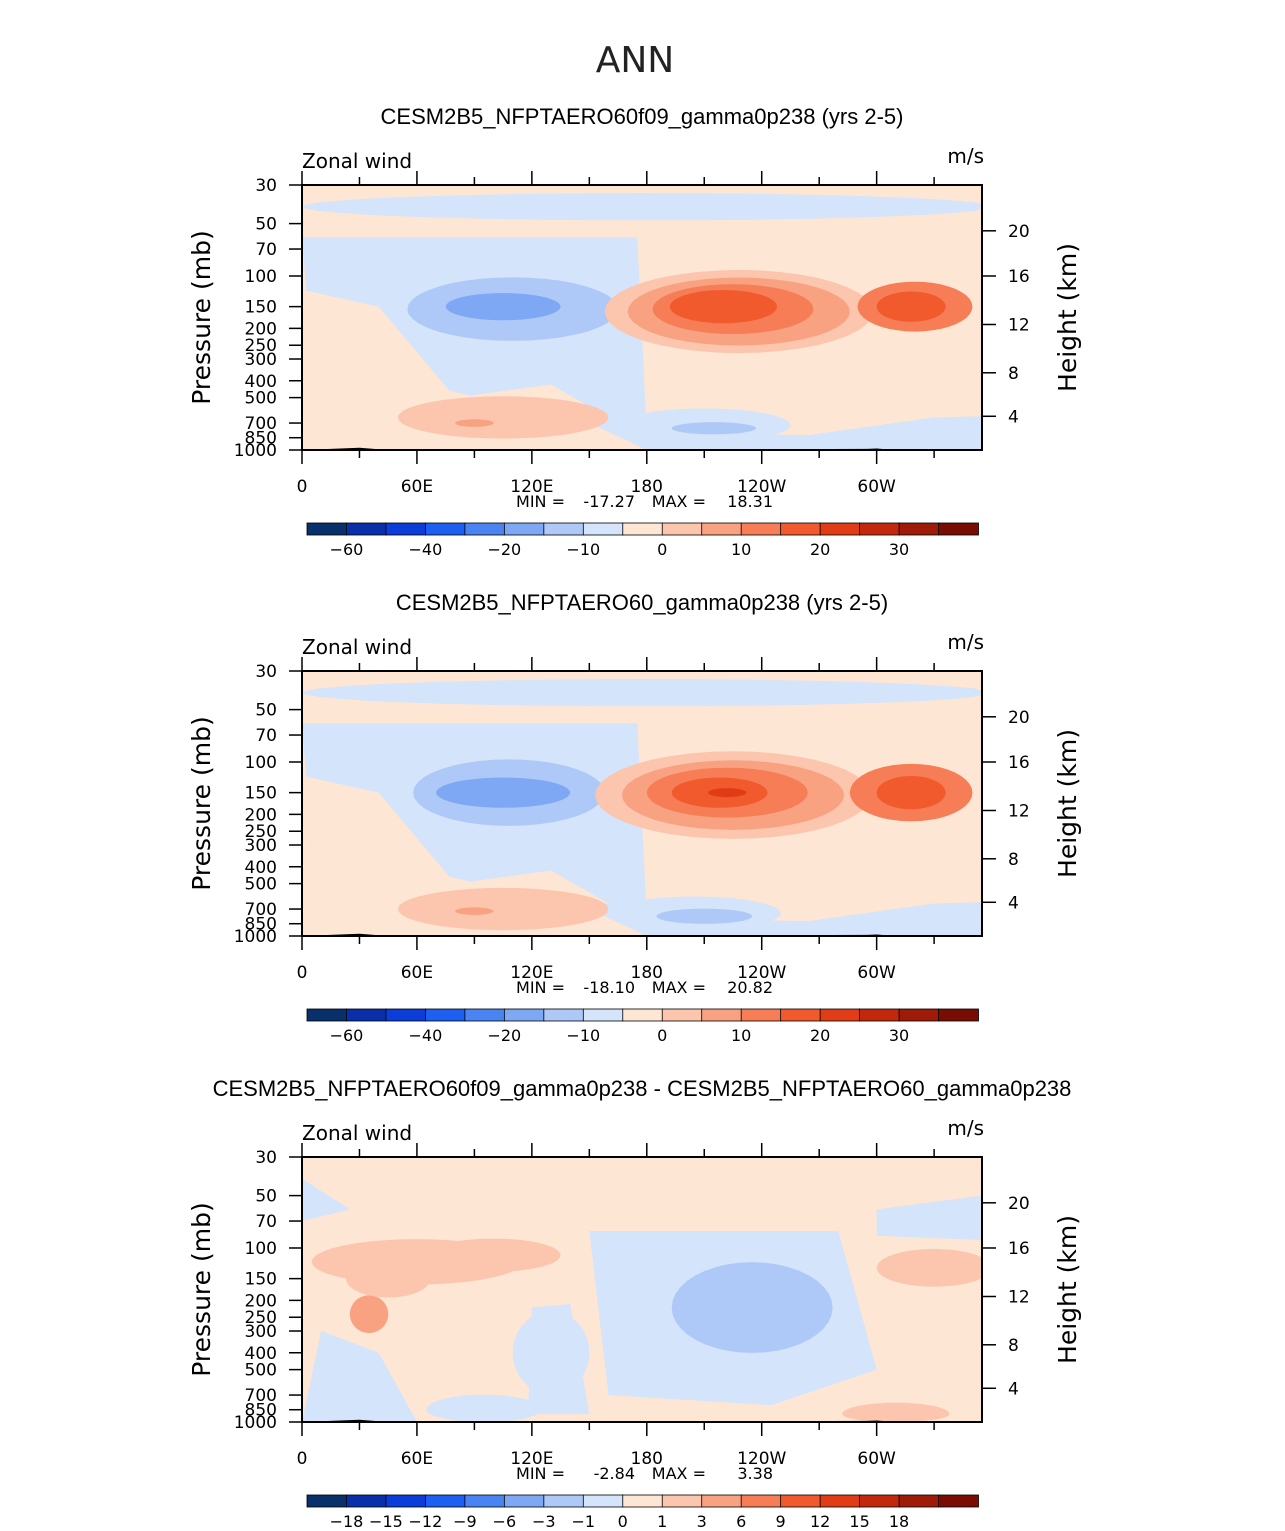 Image resolution: width=1285 pixels, height=1531 pixels. I want to click on colorbar-label: −15, so click(386, 1521).